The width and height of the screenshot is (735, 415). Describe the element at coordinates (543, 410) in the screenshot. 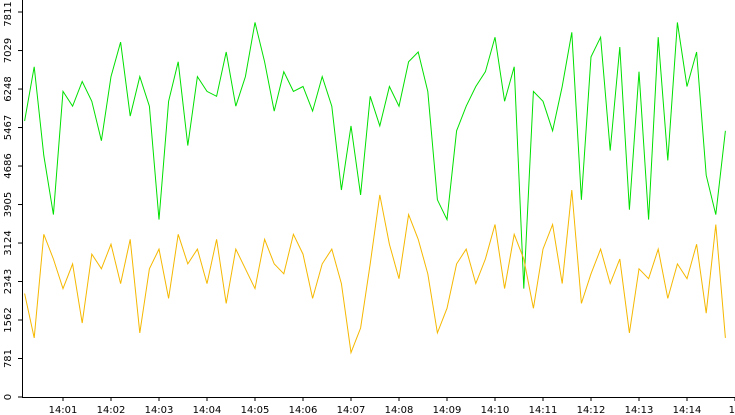

I see `x-tick-label: 14:11` at that location.